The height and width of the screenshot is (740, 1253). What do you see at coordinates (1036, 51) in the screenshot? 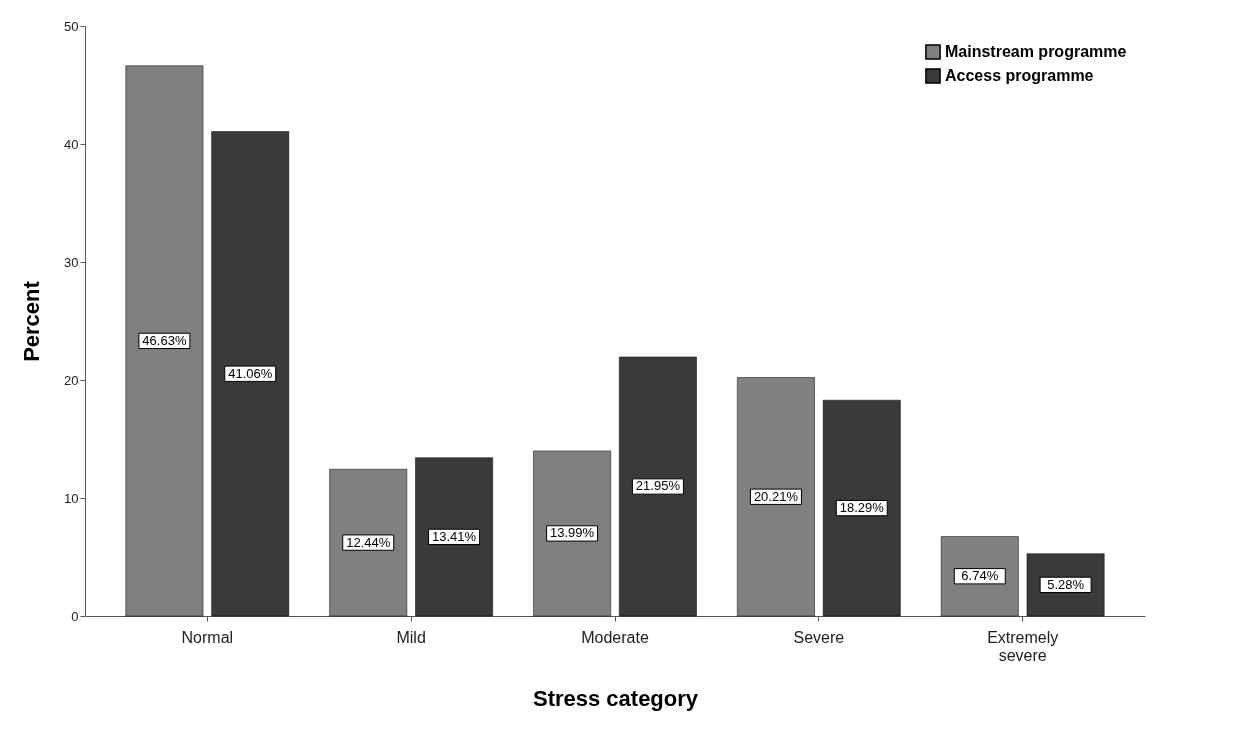
I see `legend-label: Mainstream programme` at bounding box center [1036, 51].